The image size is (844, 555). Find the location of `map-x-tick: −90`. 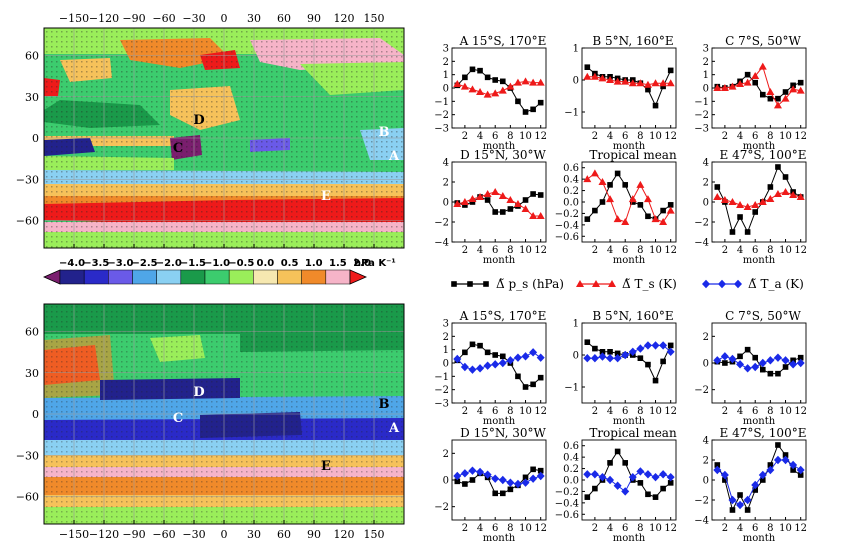

map-x-tick: −90 is located at coordinates (133, 534).